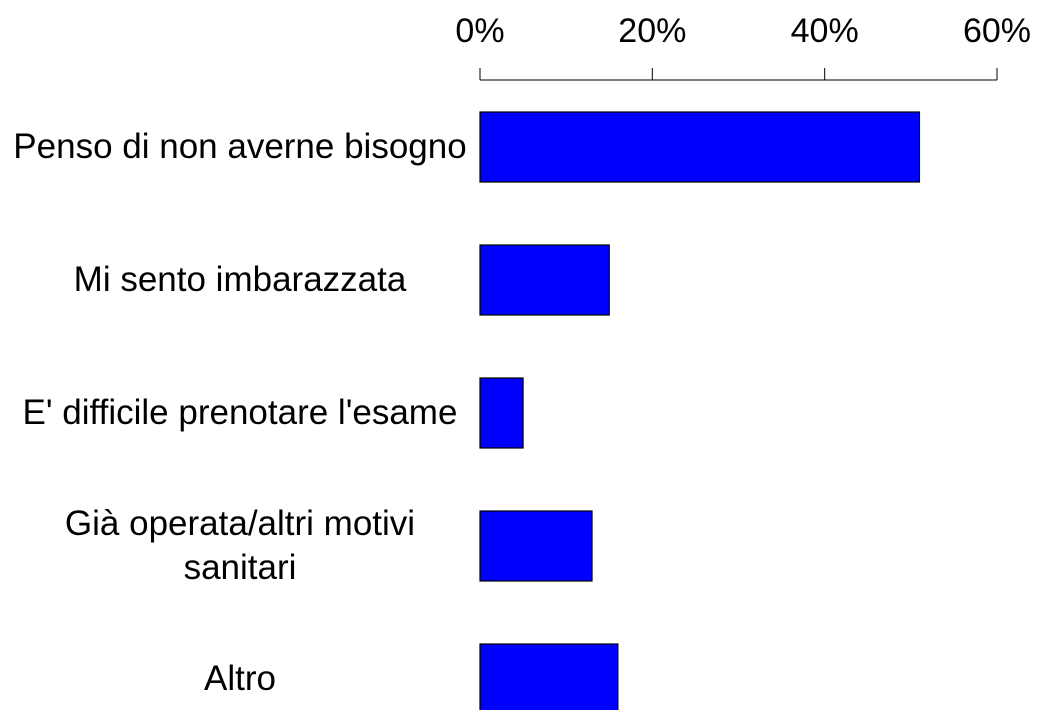 Image resolution: width=1041 pixels, height=710 pixels. What do you see at coordinates (240, 146) in the screenshot?
I see `y-tick-label: Penso di non averne bisogno` at bounding box center [240, 146].